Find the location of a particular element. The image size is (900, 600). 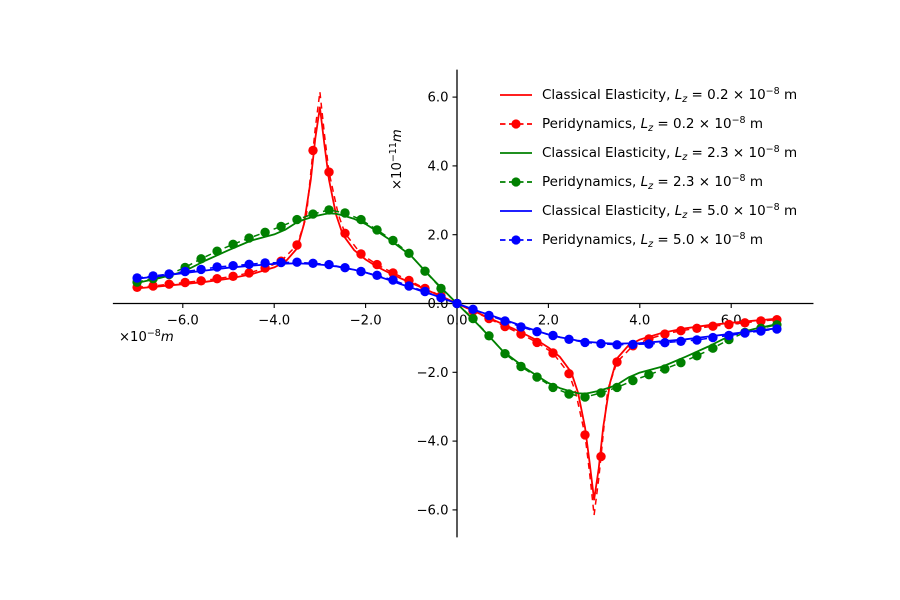

x-tick-label: −4.0 is located at coordinates (274, 321).